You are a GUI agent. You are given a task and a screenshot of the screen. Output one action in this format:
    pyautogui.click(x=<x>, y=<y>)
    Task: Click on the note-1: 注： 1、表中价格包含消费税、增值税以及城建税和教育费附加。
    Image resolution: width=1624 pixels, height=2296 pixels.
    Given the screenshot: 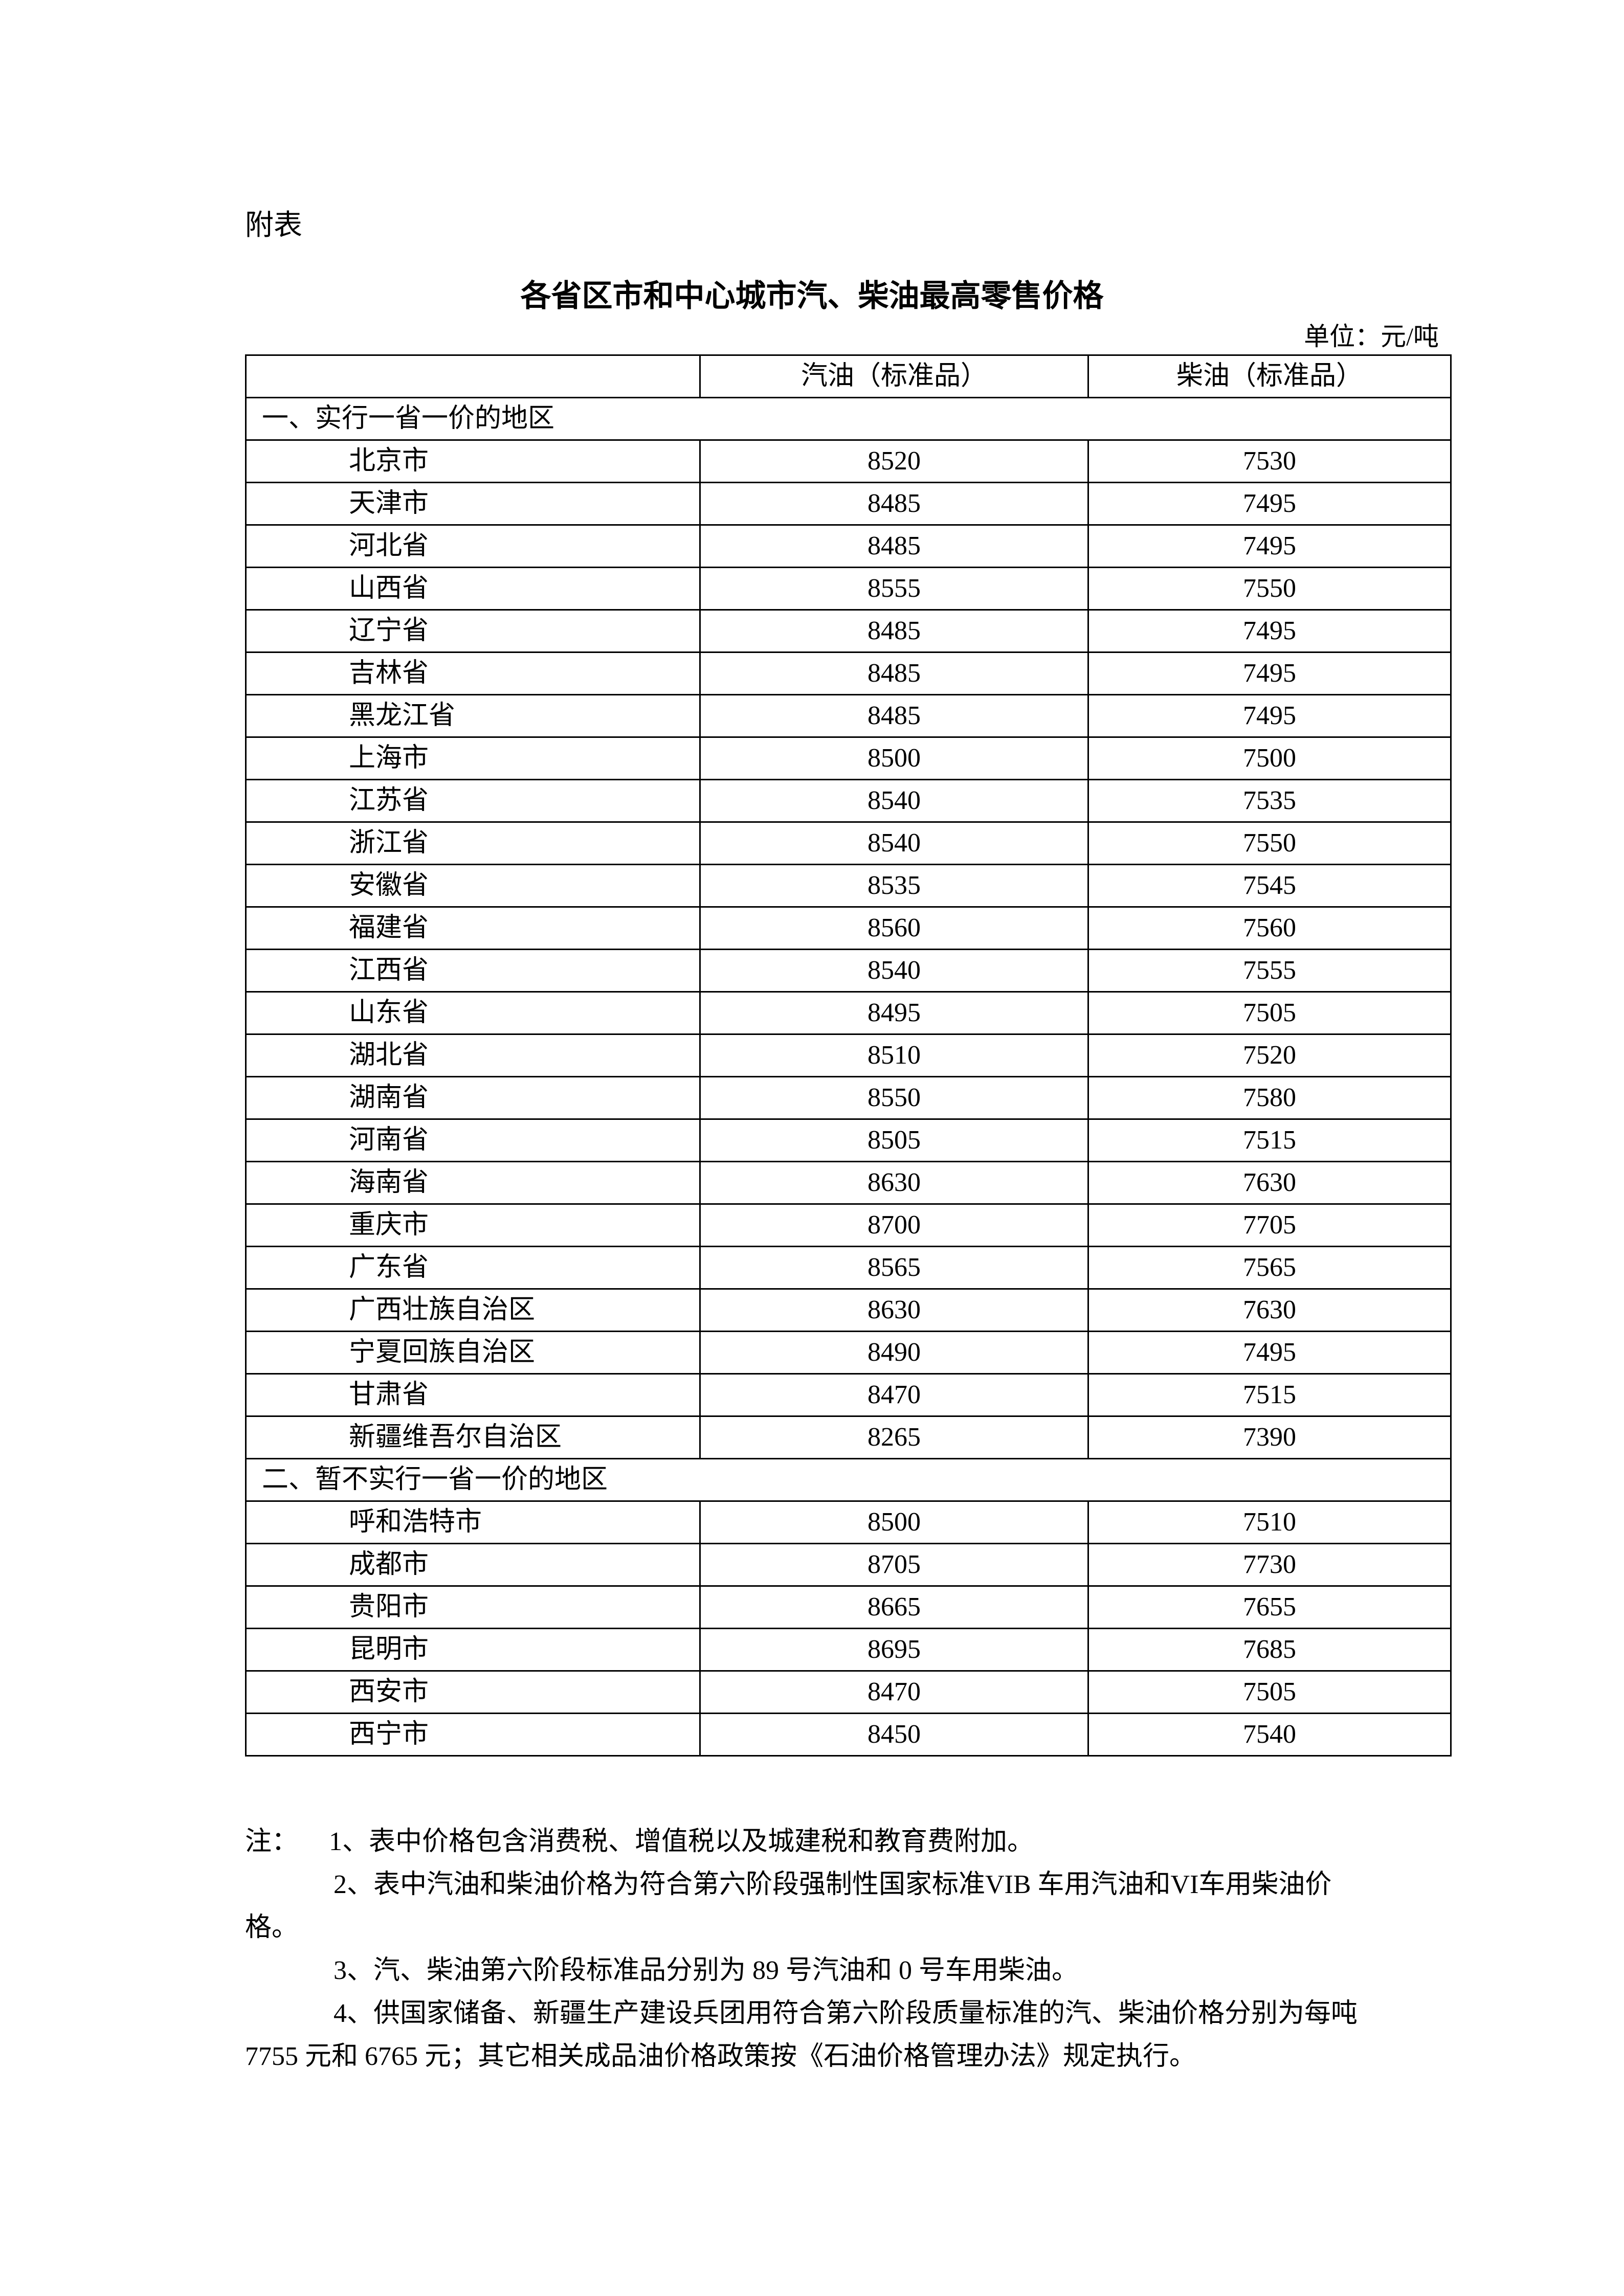 What is the action you would take?
    pyautogui.click(x=848, y=1842)
    